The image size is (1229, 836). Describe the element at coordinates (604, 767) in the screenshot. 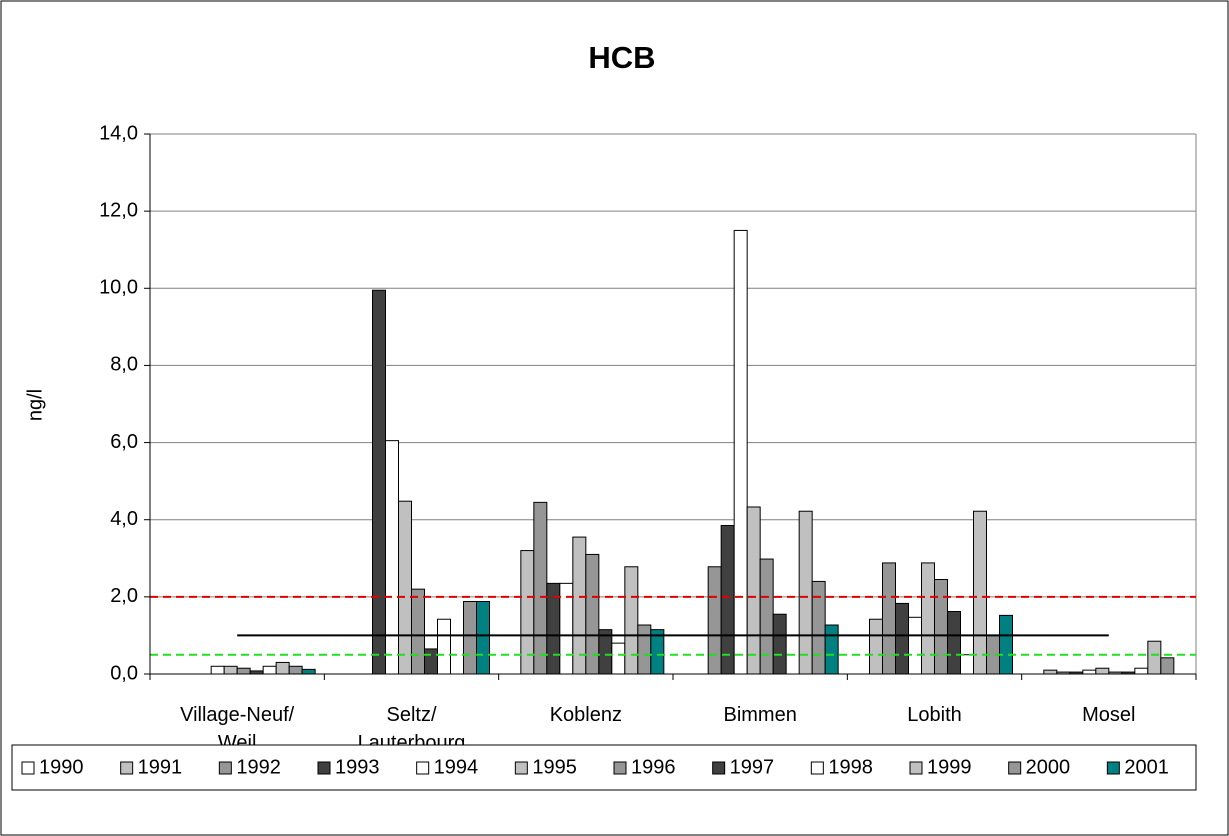

I see `legend-box` at that location.